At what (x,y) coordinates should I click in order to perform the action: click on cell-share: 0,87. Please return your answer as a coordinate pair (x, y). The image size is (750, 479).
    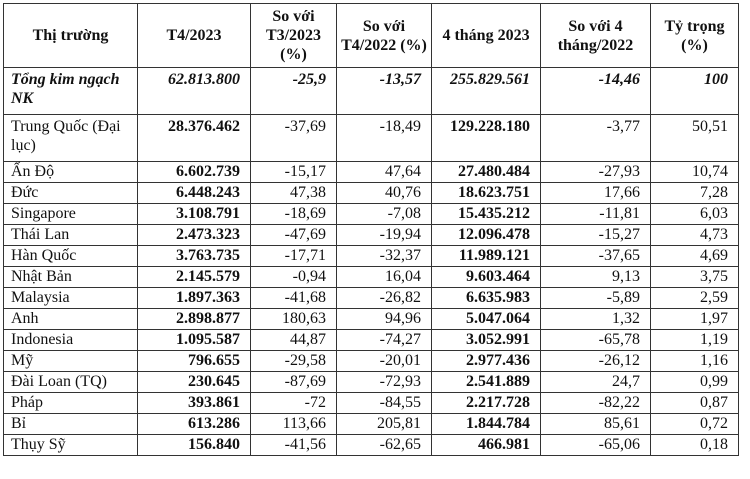
    Looking at the image, I should click on (694, 403).